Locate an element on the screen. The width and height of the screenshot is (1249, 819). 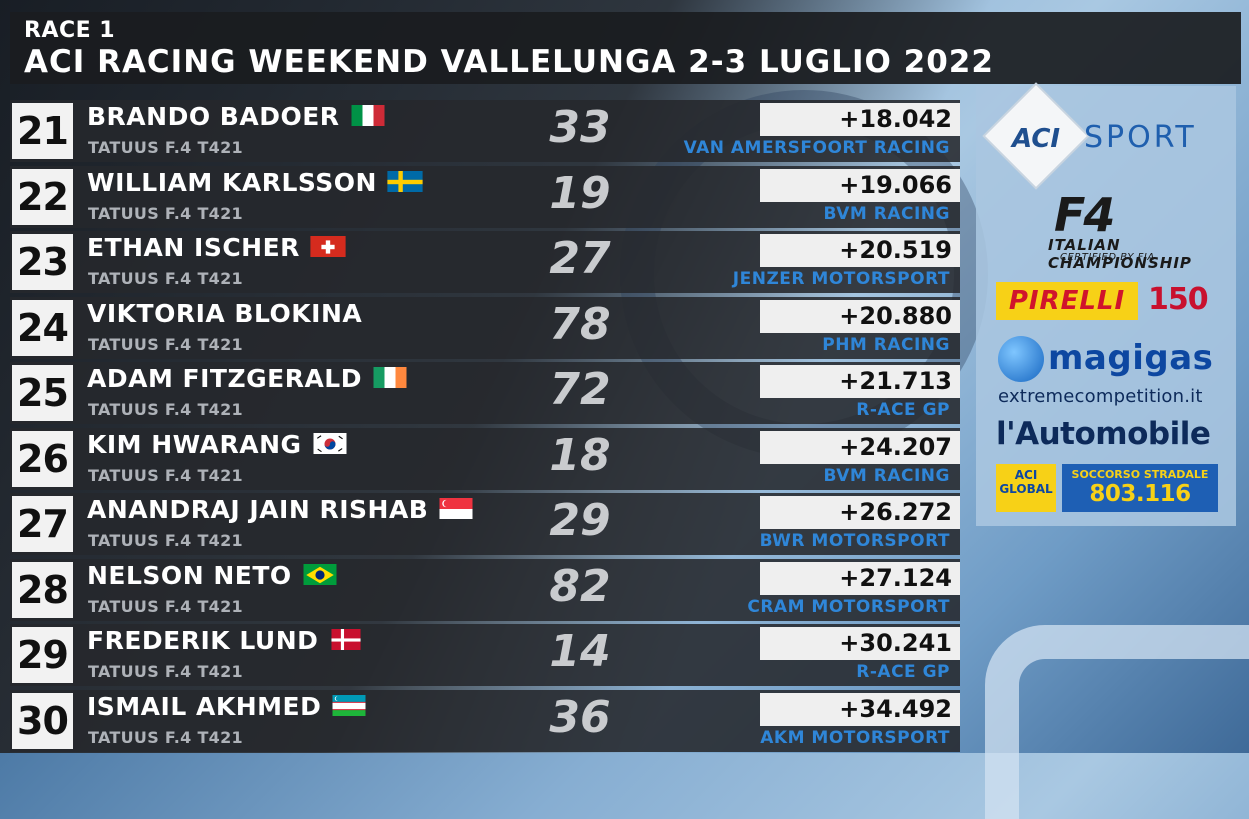
brazil-flag-icon is located at coordinates (320, 574).